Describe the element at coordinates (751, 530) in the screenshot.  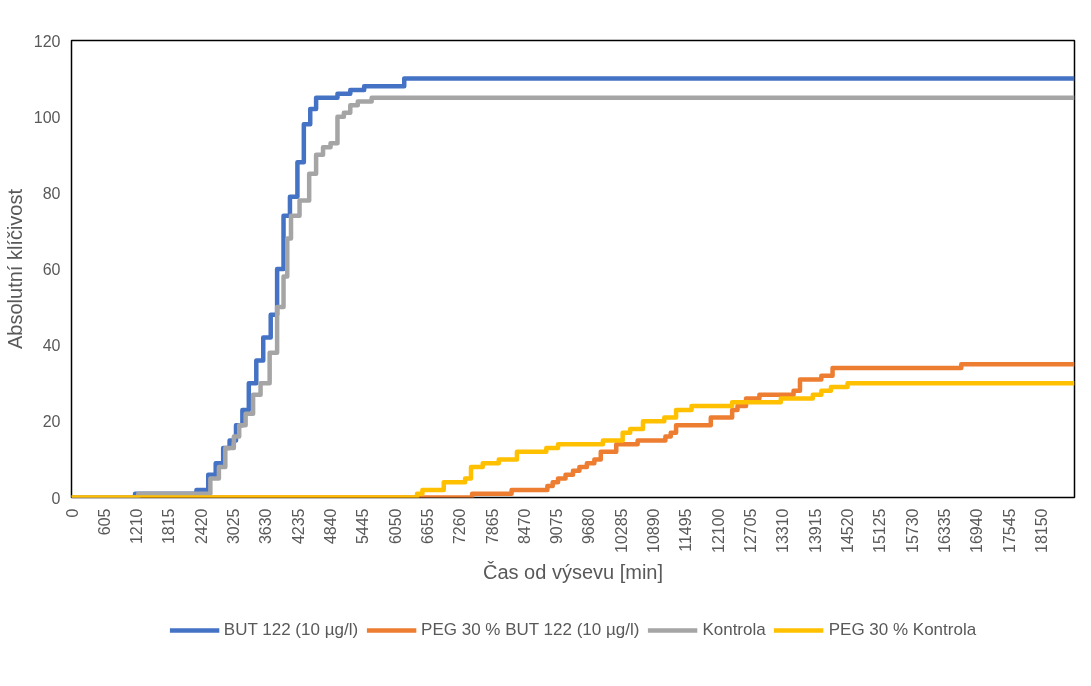
I see `x-tick-label: 12705` at that location.